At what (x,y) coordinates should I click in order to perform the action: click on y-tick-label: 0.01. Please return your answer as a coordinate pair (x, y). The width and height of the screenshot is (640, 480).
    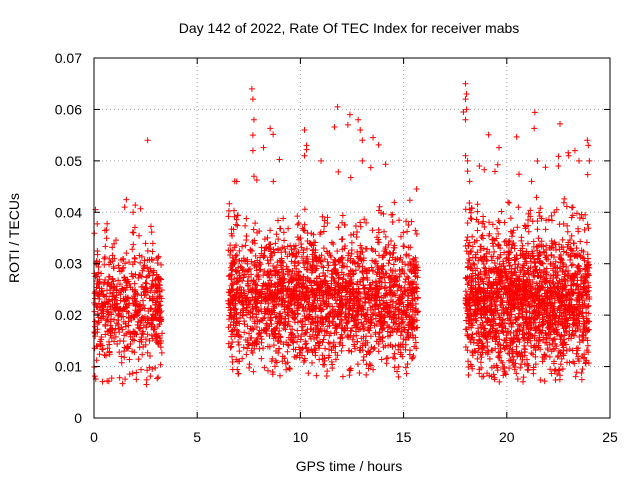
    Looking at the image, I should click on (68, 367).